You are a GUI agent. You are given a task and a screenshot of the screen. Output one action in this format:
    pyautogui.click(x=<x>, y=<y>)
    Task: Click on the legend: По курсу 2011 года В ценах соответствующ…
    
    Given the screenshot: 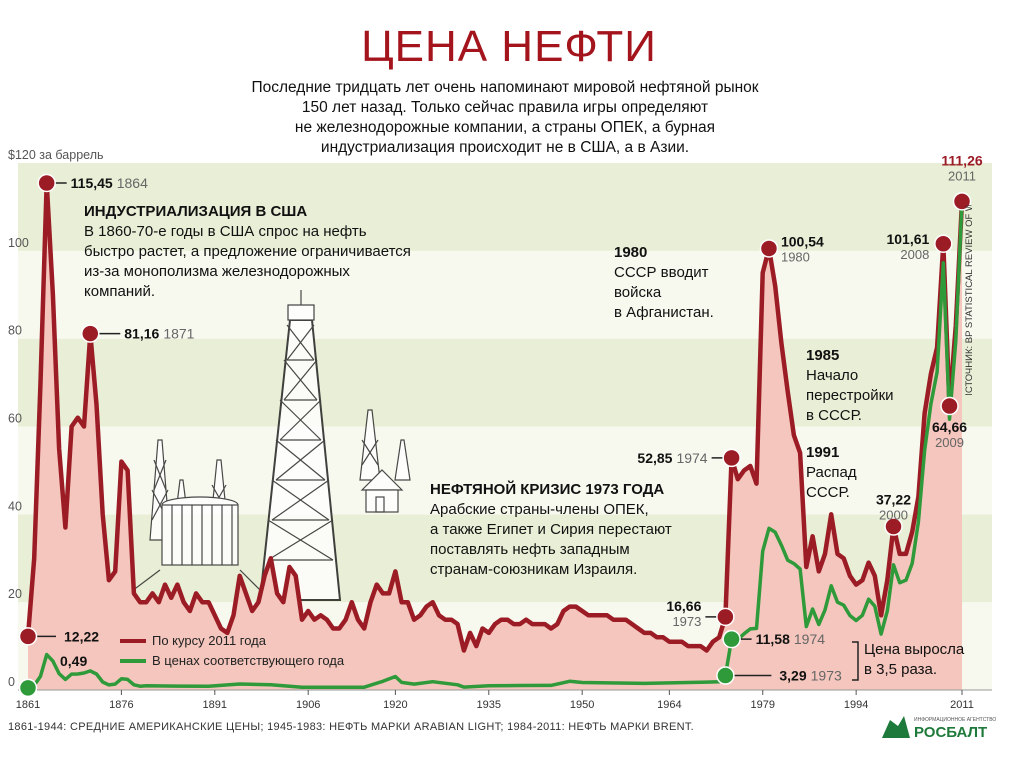 What is the action you would take?
    pyautogui.click(x=232, y=650)
    